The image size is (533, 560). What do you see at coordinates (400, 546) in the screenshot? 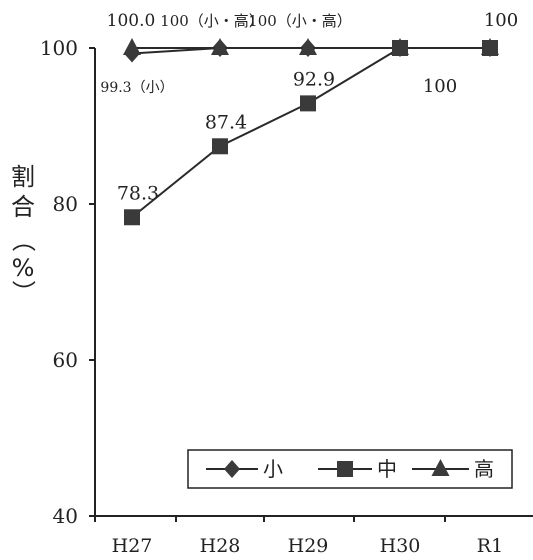
I see `x-tick-label: H30` at bounding box center [400, 546].